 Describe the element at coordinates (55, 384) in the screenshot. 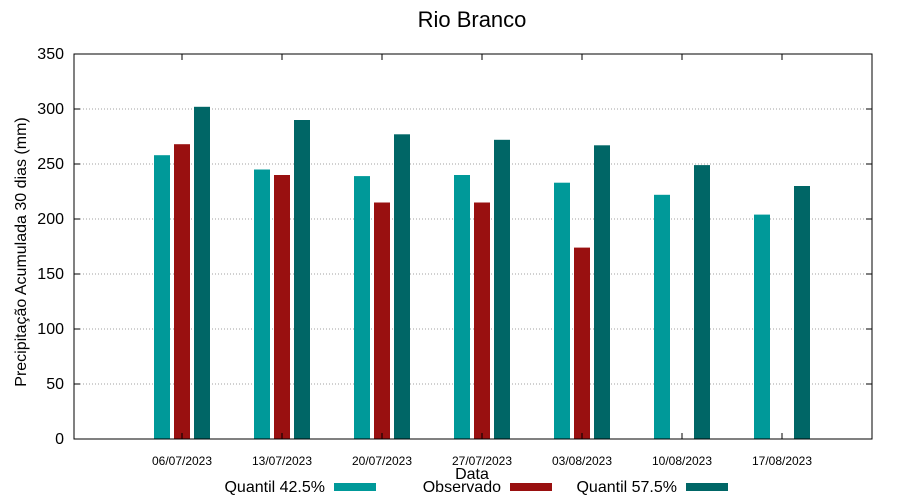

I see `y-tick-label: 50` at that location.